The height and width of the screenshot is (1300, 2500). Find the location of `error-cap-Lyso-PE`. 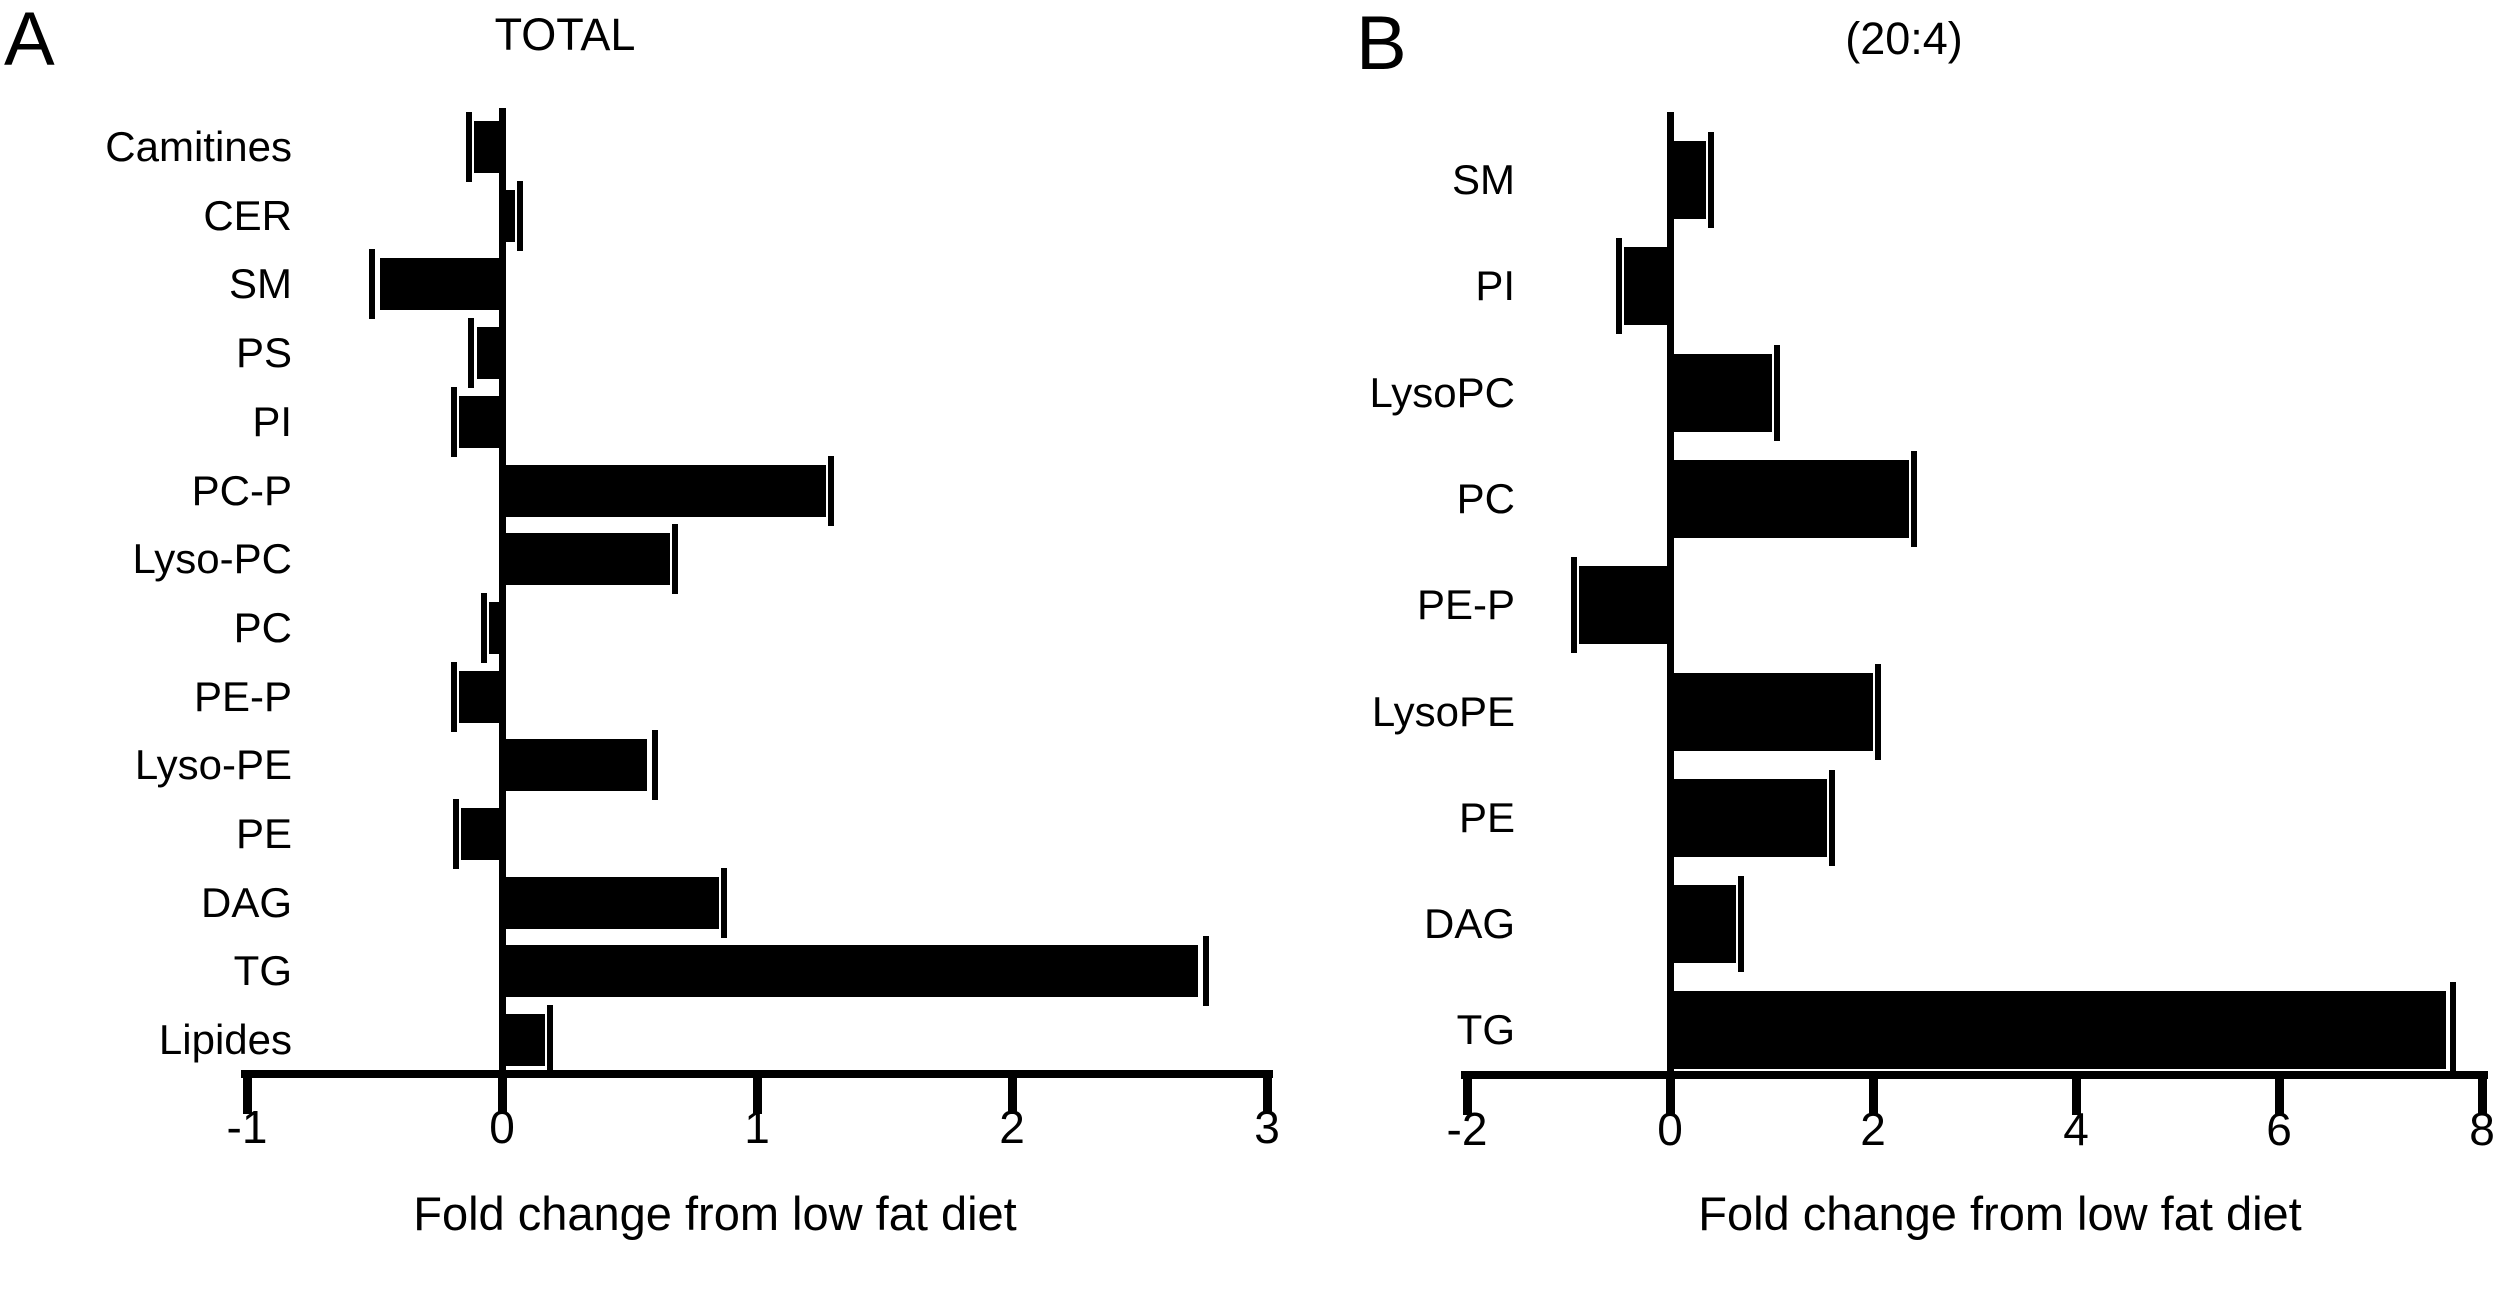

error-cap-Lyso-PE is located at coordinates (655, 765).